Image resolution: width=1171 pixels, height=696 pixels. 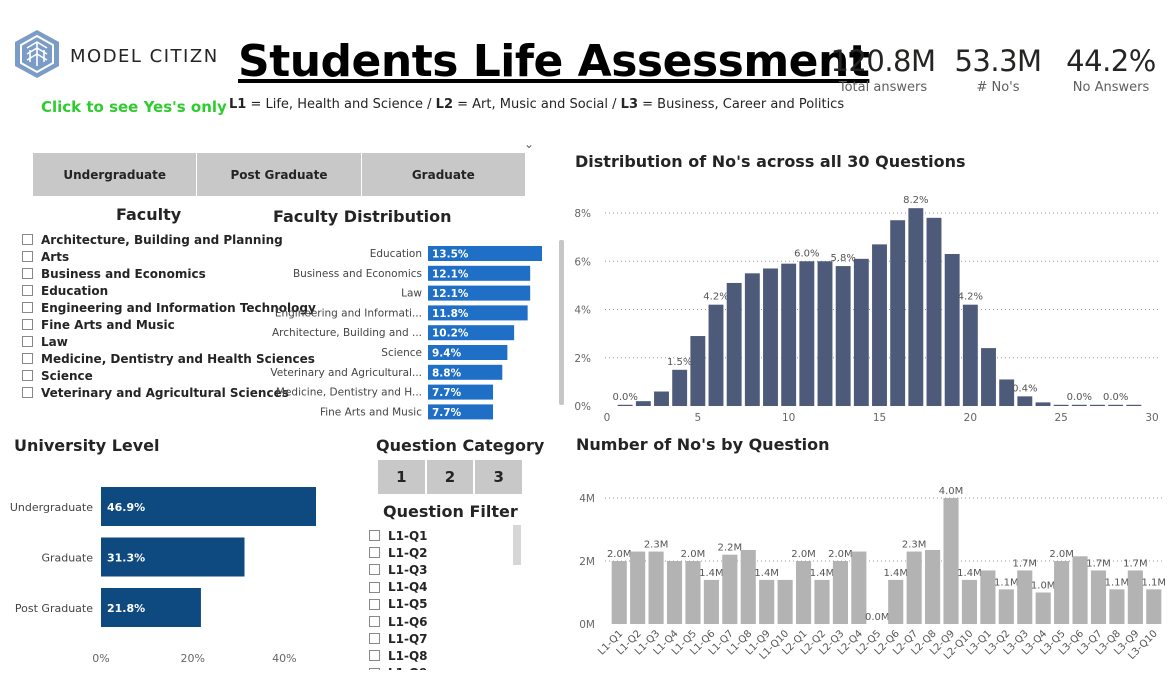 I want to click on faculty-option-medicine-dentistry-and-health-sciences: Medicine, Dentistry and Health Sciences, so click(x=168, y=358).